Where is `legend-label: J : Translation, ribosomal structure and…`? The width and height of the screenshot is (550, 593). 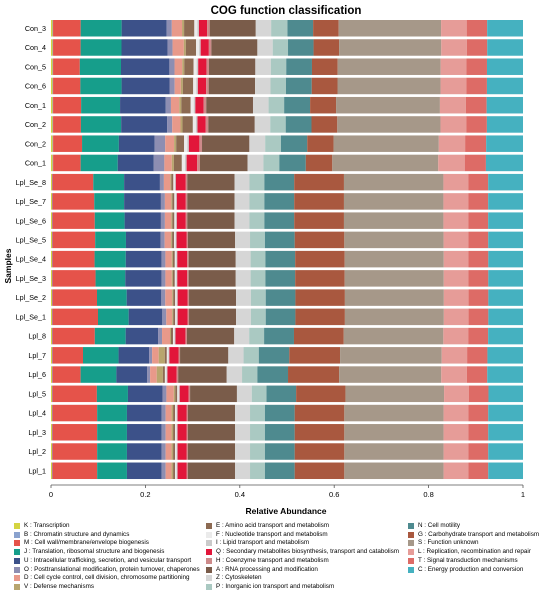
legend-label: J : Translation, ribosomal structure and… is located at coordinates (94, 552).